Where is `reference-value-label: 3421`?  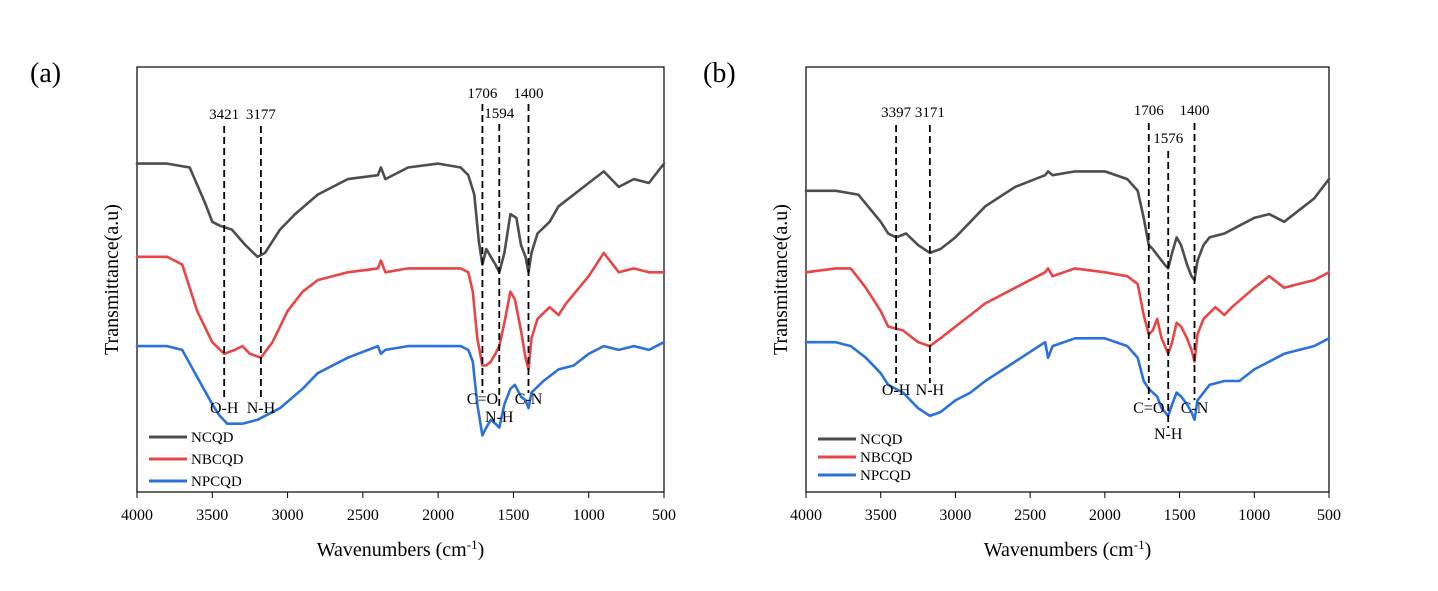 reference-value-label: 3421 is located at coordinates (224, 115).